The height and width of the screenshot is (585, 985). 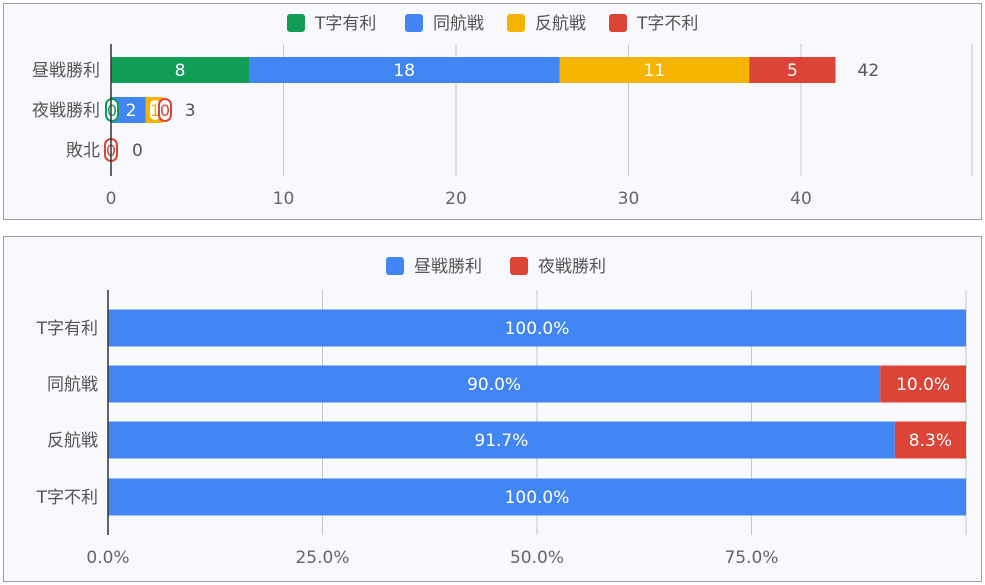 What do you see at coordinates (869, 71) in the screenshot?
I see `total-label-item-0: 42` at bounding box center [869, 71].